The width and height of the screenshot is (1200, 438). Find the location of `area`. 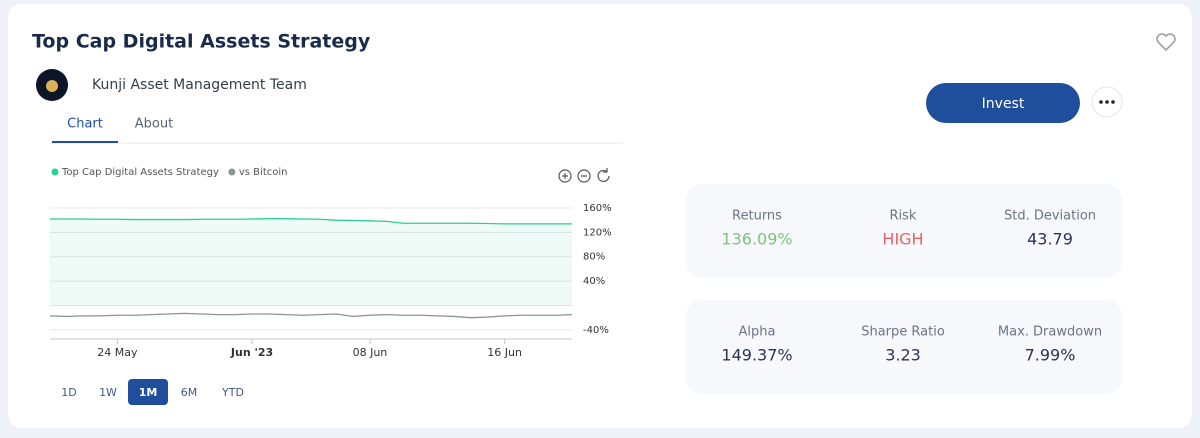

area is located at coordinates (311, 262).